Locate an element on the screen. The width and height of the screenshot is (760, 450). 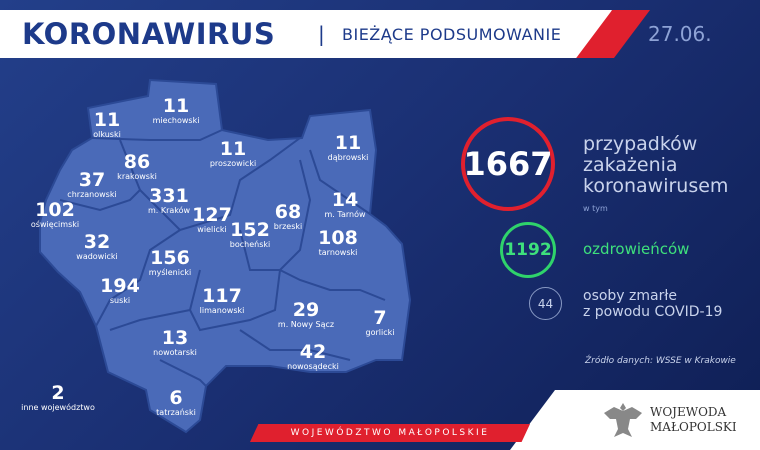
logo-text-line-2: MAŁOPOLSKI is located at coordinates (693, 427).